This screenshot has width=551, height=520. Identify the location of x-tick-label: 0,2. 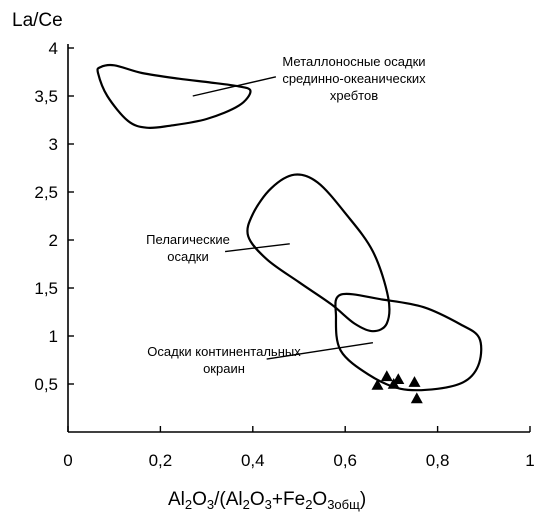
(161, 460).